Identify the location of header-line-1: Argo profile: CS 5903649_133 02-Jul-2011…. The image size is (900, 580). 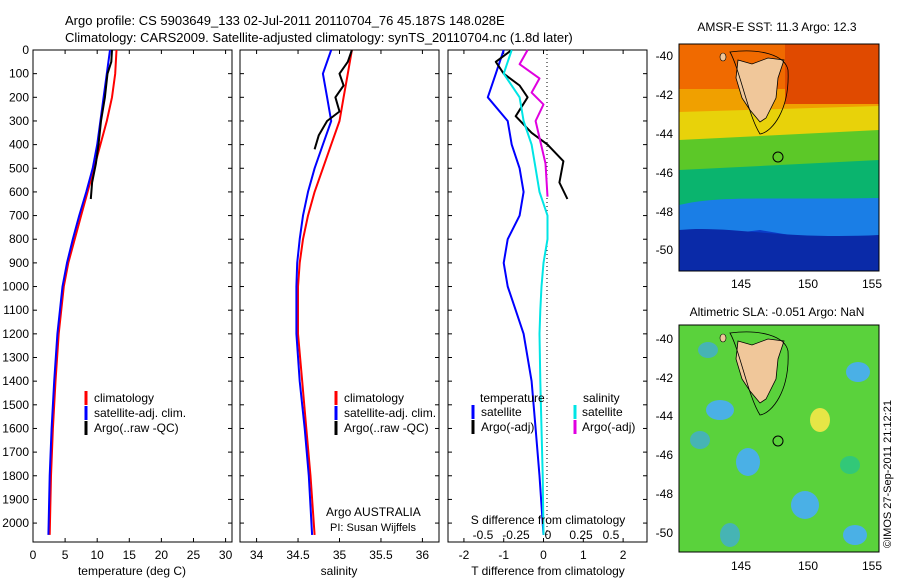
(285, 20).